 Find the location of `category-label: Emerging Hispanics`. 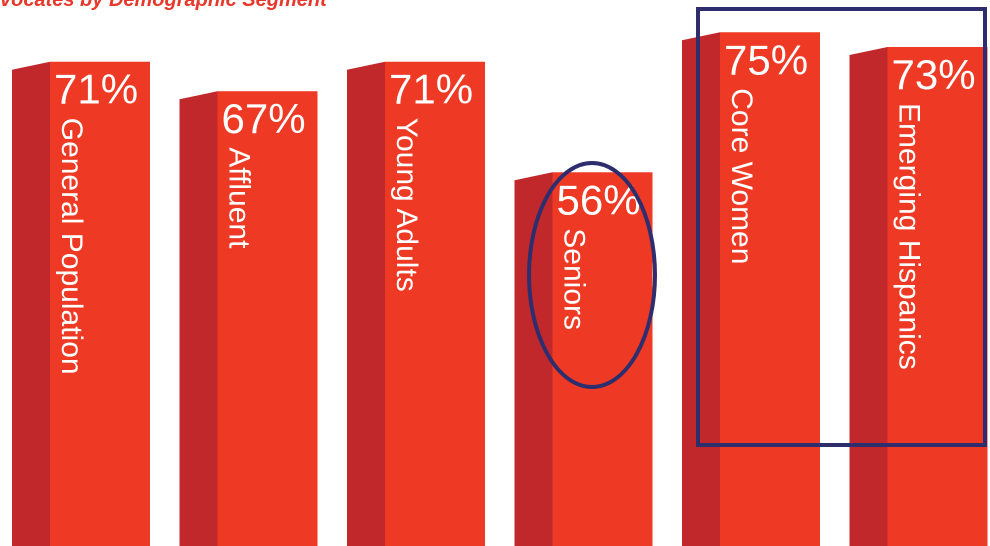

category-label: Emerging Hispanics is located at coordinates (909, 236).